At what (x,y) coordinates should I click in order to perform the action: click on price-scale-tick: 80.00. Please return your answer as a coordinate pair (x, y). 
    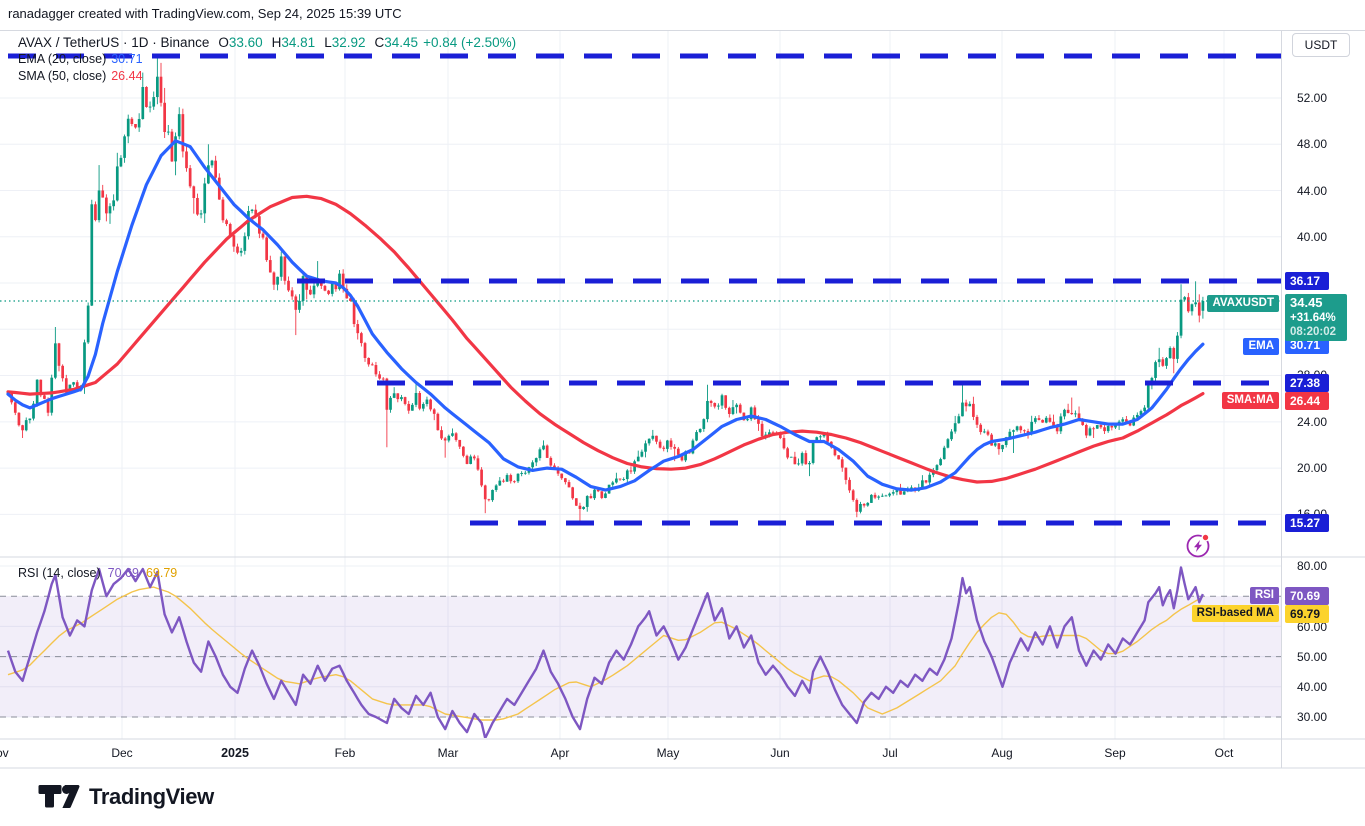
    Looking at the image, I should click on (1312, 566).